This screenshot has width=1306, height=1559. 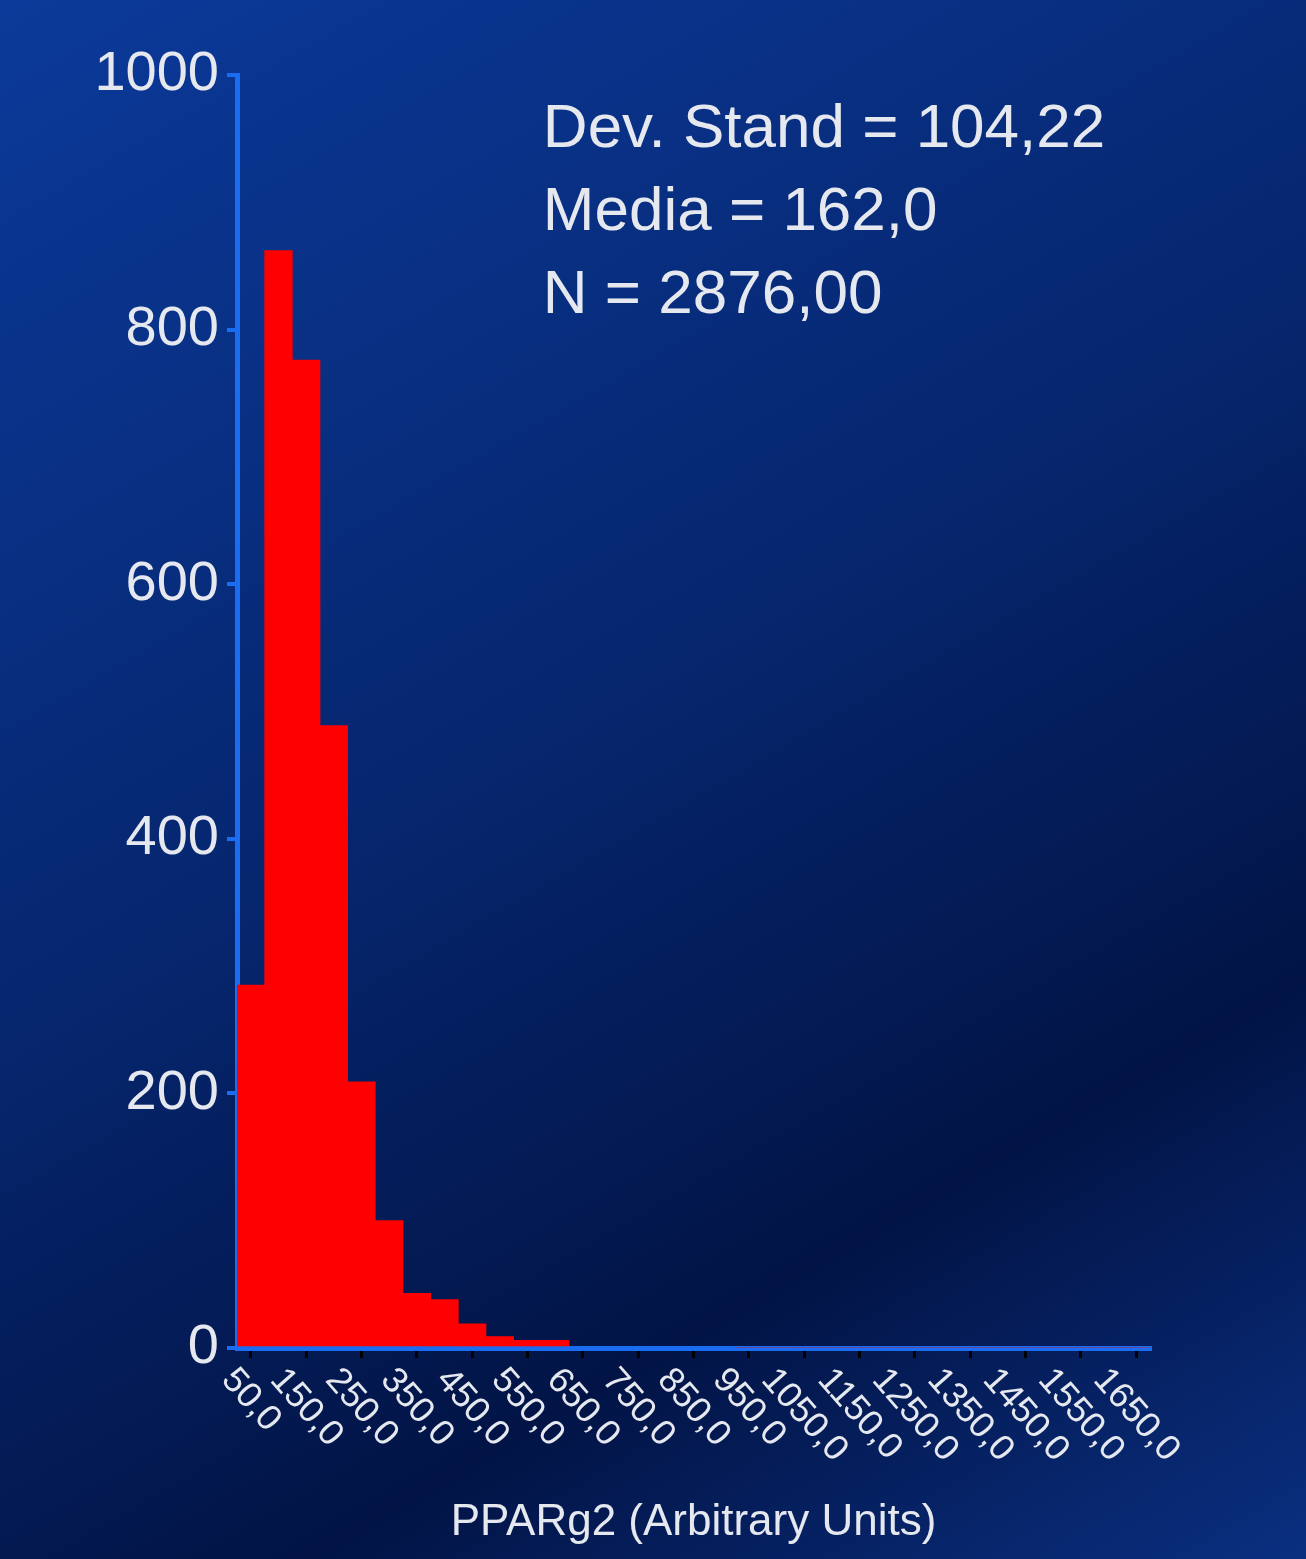 I want to click on y-tick-label: 400, so click(x=172, y=835).